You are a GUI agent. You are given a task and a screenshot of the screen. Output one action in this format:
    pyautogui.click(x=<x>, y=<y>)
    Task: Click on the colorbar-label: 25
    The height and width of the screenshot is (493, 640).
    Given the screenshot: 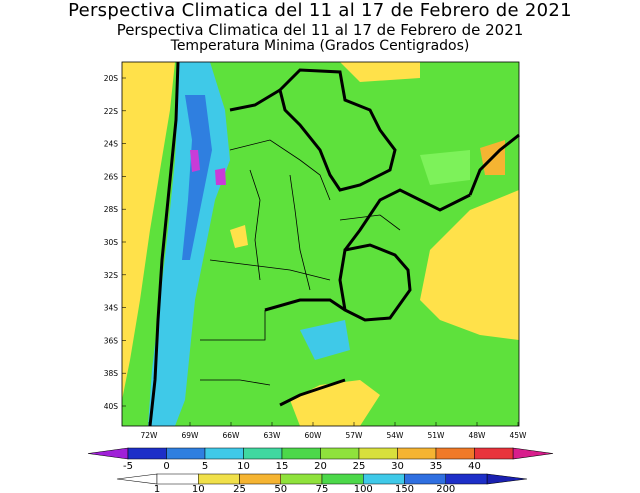 What is the action you would take?
    pyautogui.click(x=359, y=466)
    